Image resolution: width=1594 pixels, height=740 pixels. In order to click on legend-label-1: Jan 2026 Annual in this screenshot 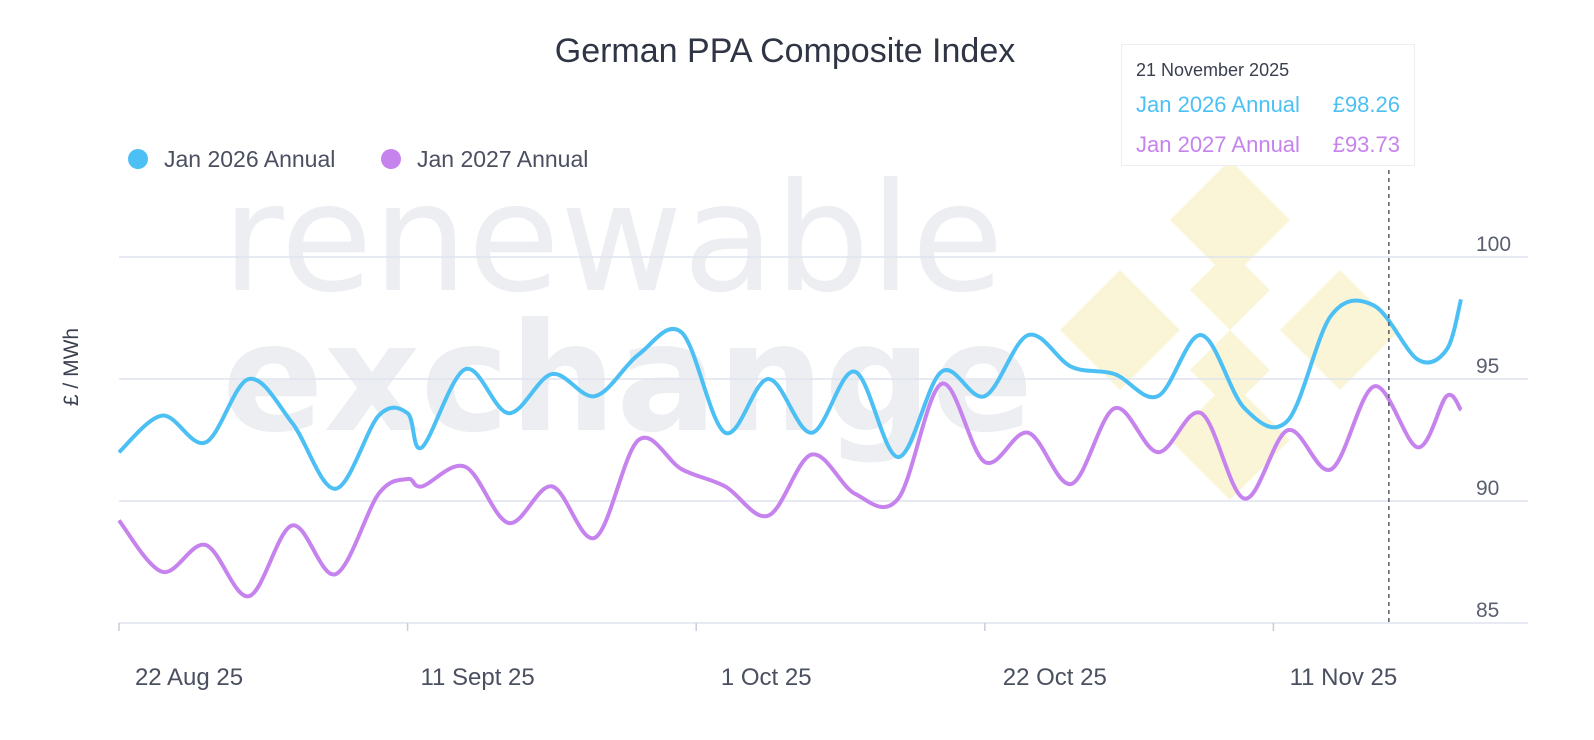, I will do `click(249, 159)`.